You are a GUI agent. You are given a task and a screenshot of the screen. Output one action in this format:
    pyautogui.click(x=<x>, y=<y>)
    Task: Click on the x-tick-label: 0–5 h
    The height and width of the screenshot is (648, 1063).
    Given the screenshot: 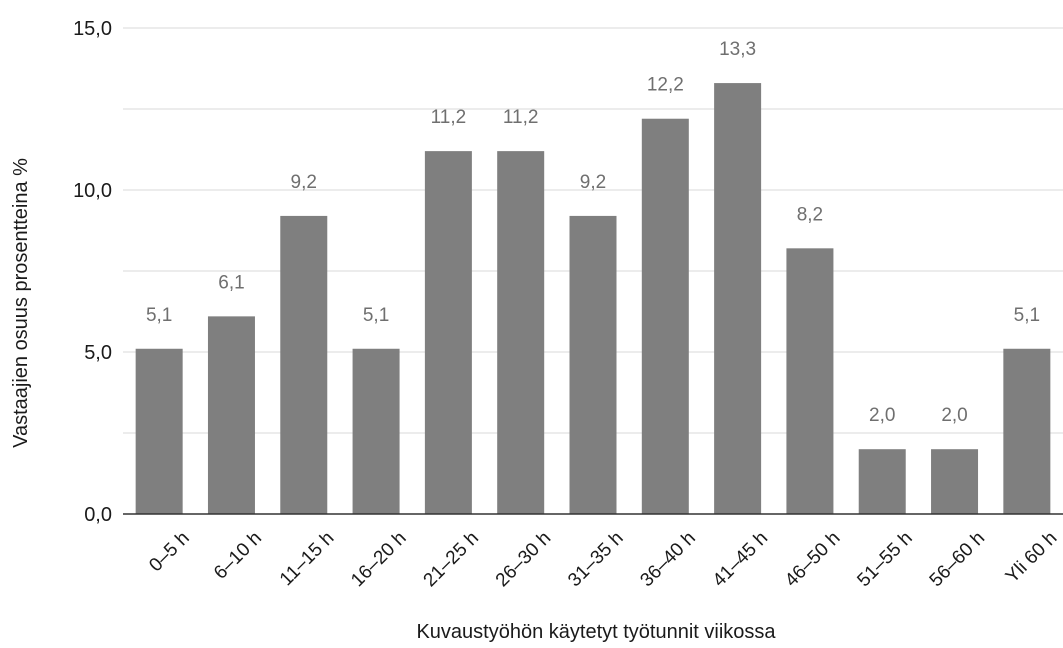 What is the action you would take?
    pyautogui.click(x=169, y=552)
    